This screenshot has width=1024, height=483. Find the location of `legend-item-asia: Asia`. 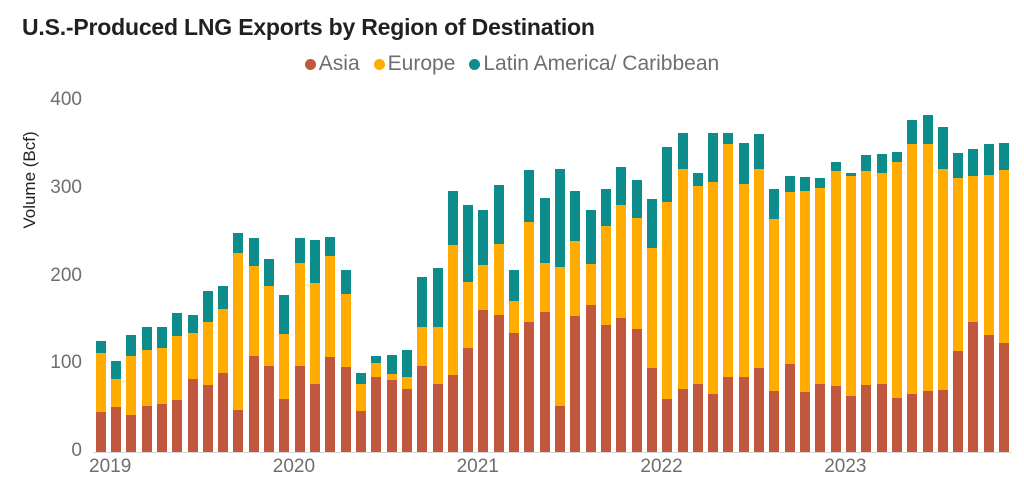

legend-item-asia: Asia is located at coordinates (332, 64).